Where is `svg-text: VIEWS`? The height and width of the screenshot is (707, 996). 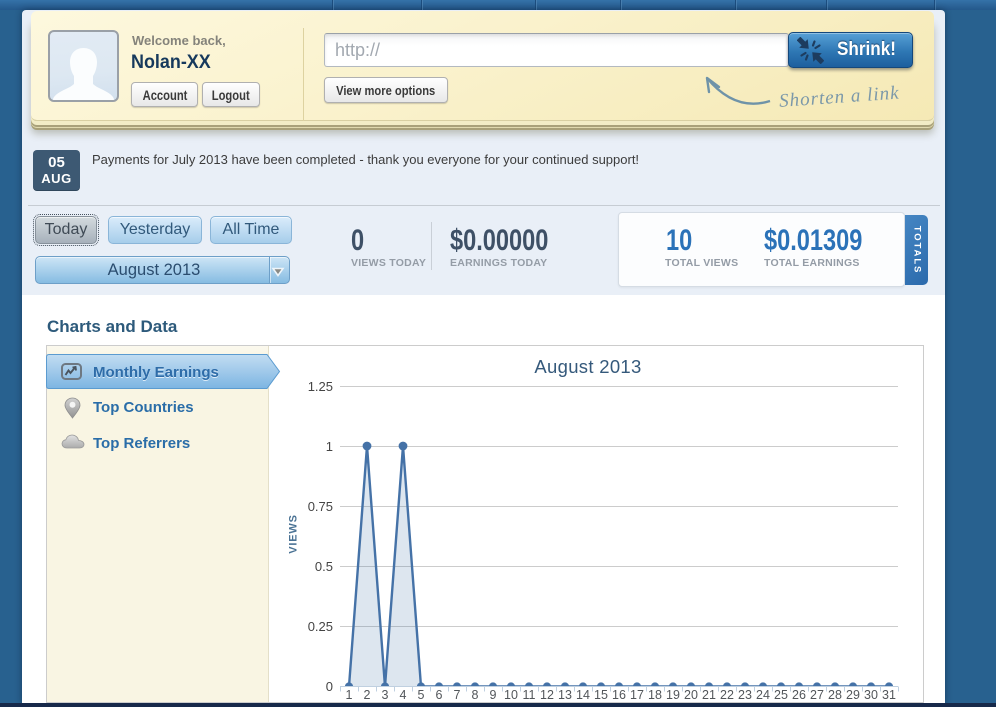 svg-text: VIEWS is located at coordinates (294, 533).